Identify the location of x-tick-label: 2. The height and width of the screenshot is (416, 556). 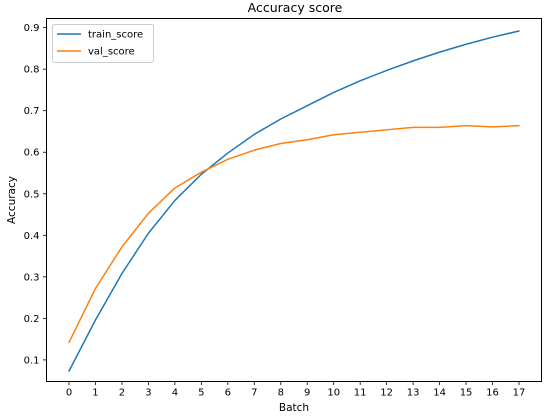
(122, 393).